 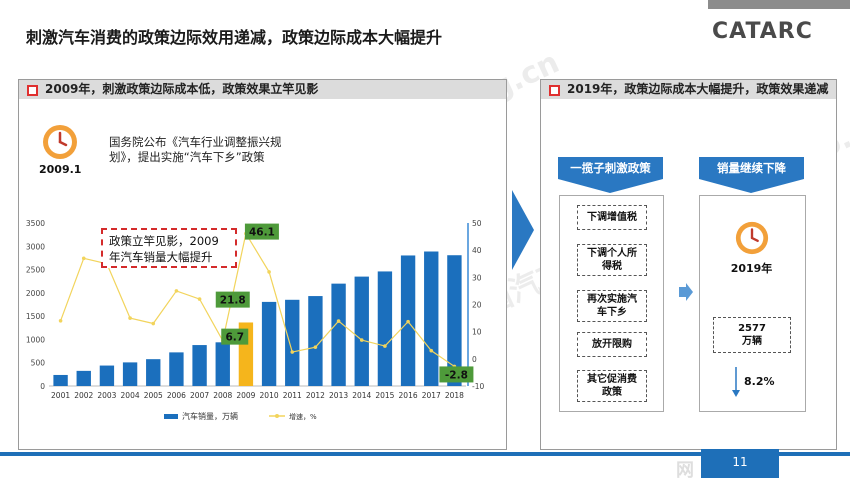 What do you see at coordinates (269, 395) in the screenshot?
I see `x-tick-label: 2010` at bounding box center [269, 395].